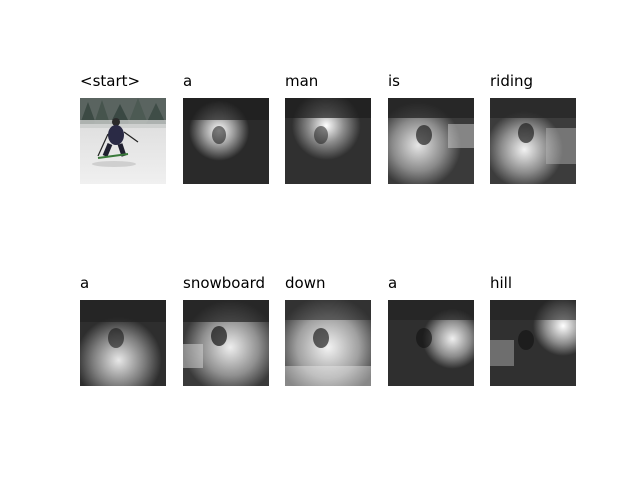 The height and width of the screenshot is (480, 640). I want to click on word-label: hill, so click(501, 283).